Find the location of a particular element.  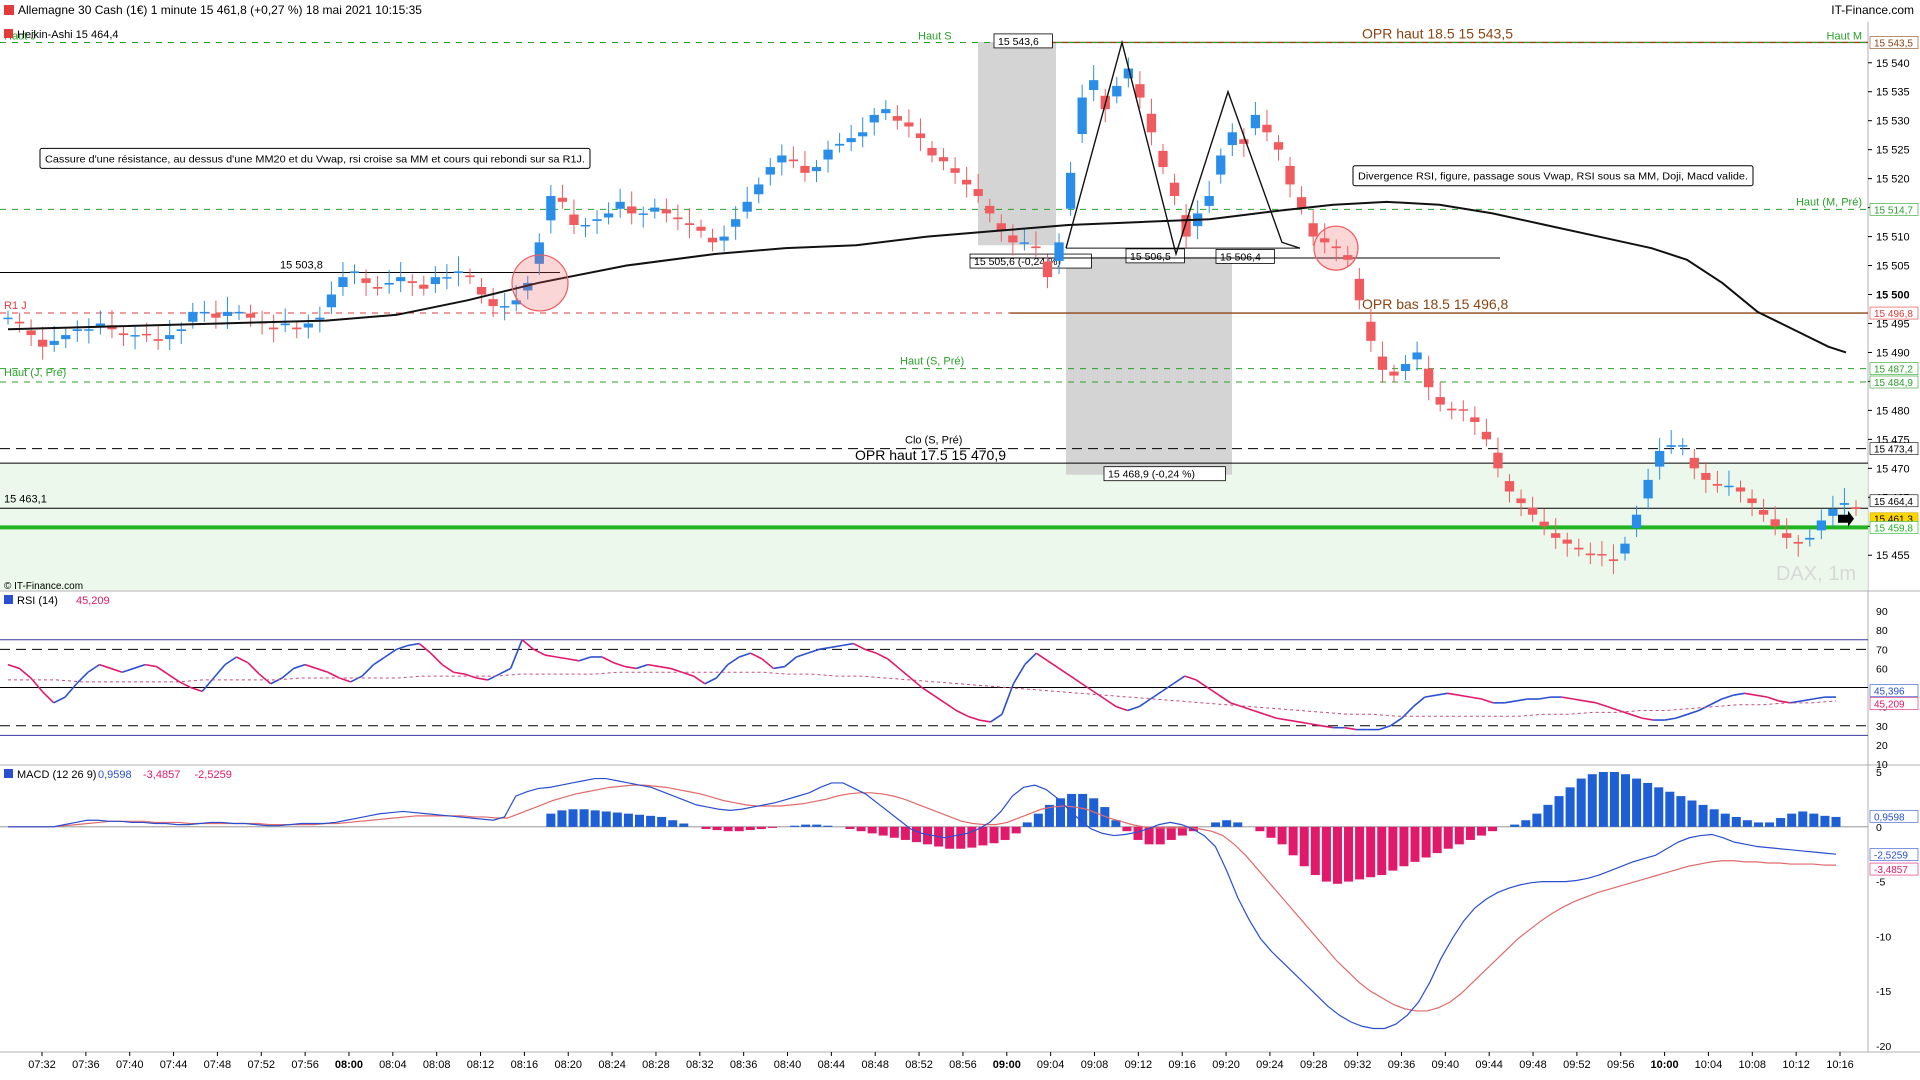

macd-icon is located at coordinates (8, 773).